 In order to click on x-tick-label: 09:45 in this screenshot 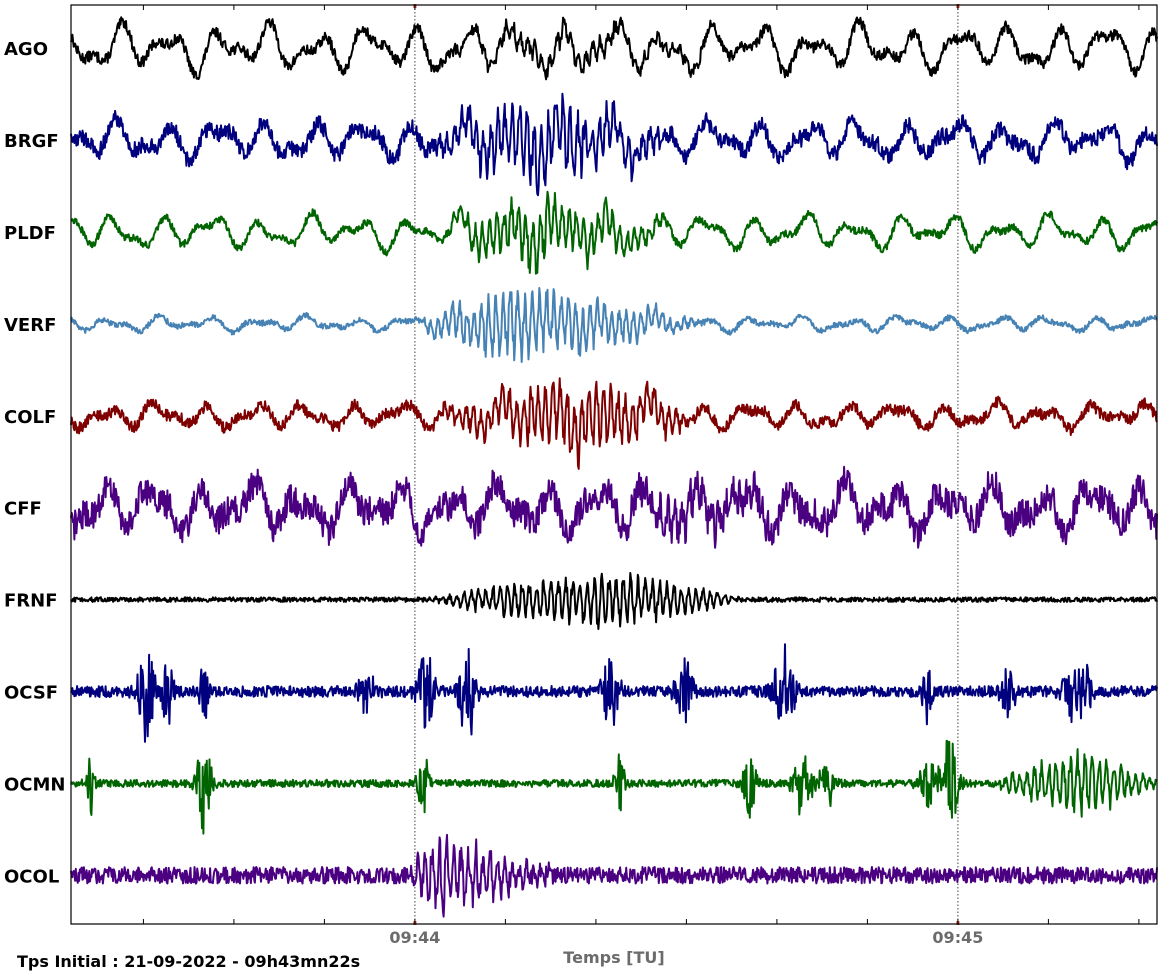, I will do `click(957, 937)`.